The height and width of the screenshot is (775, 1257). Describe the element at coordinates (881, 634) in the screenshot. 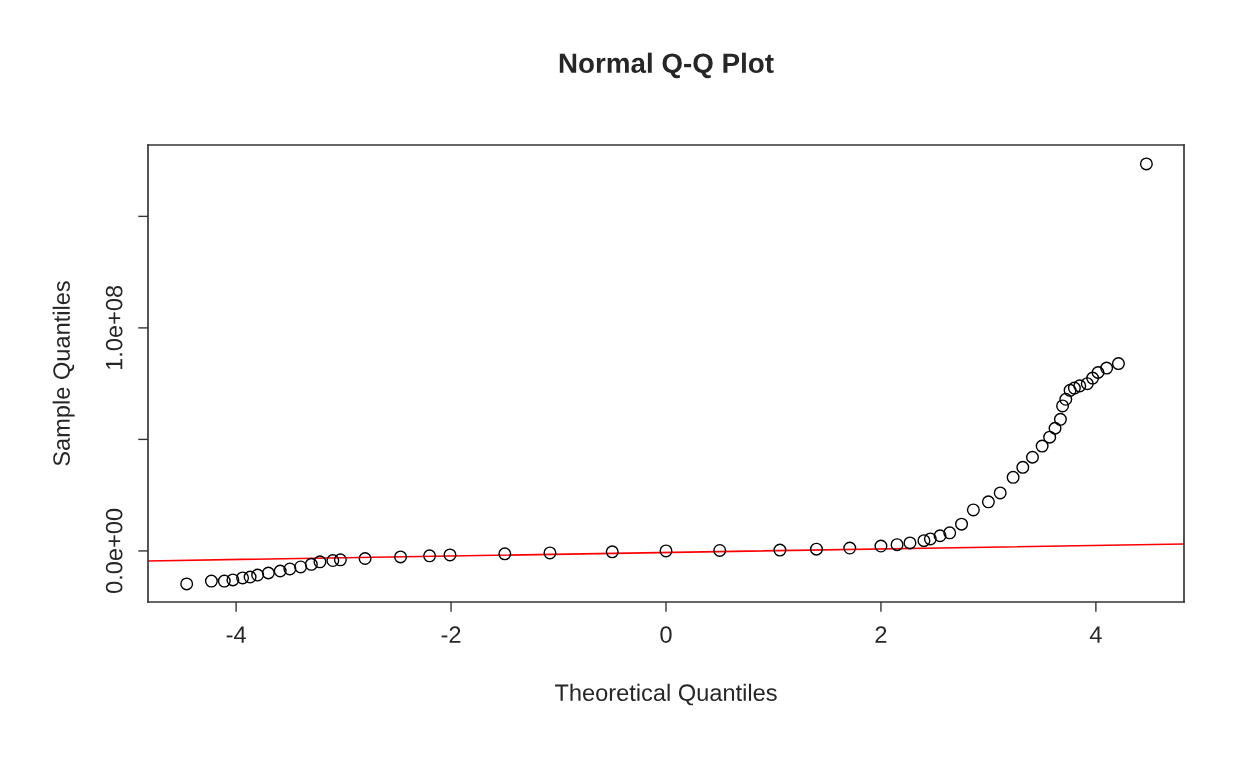

I see `x-tick-label: 2` at that location.